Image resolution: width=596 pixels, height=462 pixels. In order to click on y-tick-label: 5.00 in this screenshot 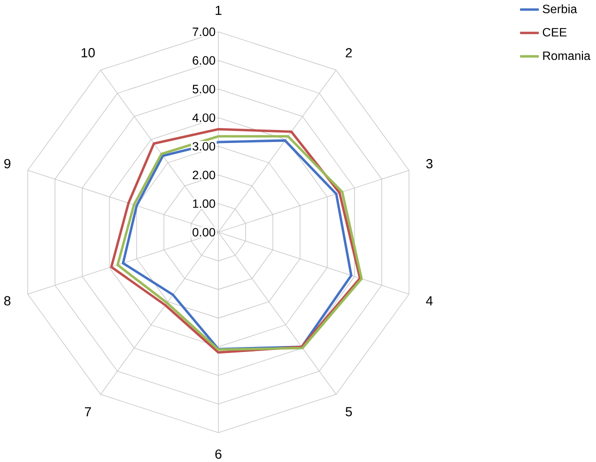, I will do `click(204, 89)`.